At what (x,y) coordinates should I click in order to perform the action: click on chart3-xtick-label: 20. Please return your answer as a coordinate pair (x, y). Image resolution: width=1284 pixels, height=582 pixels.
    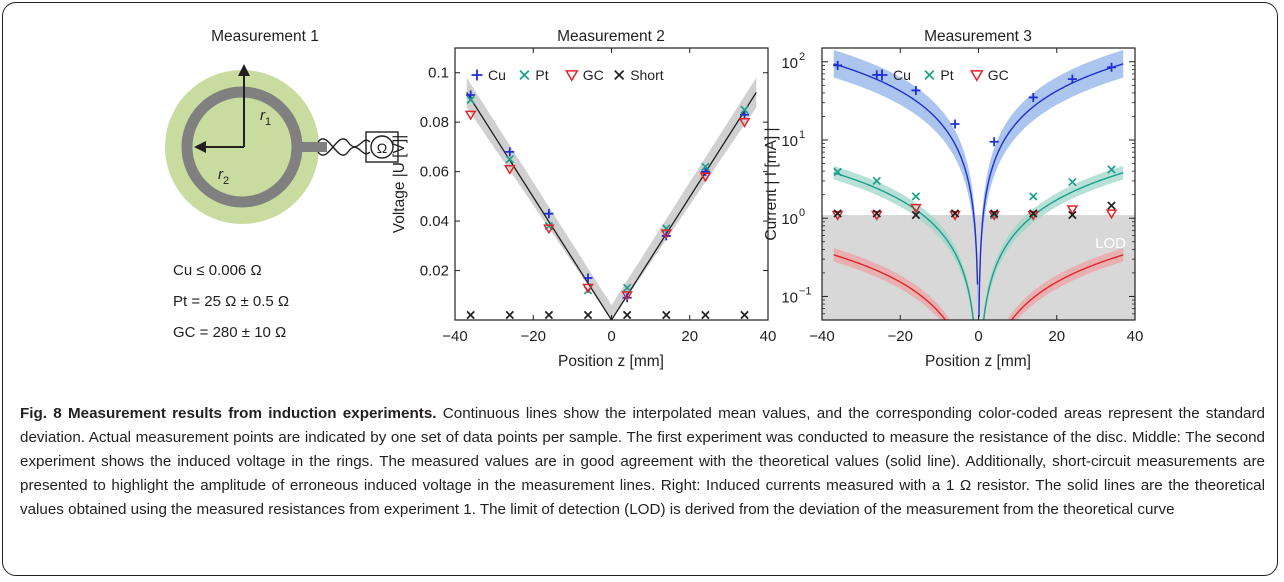
    Looking at the image, I should click on (1056, 336).